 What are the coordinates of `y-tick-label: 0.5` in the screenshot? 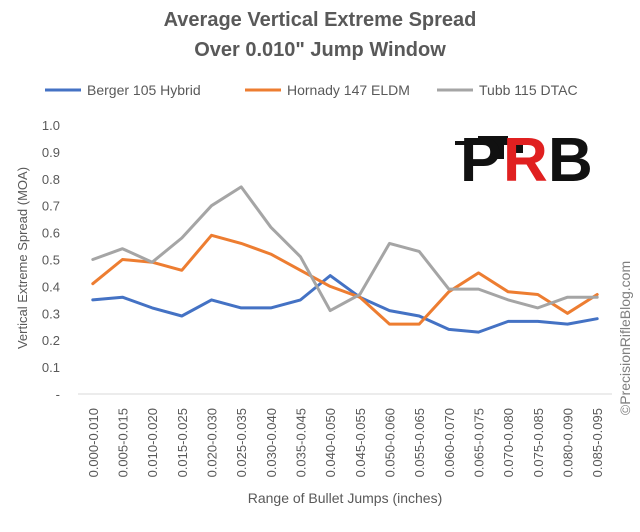 It's located at (51, 260).